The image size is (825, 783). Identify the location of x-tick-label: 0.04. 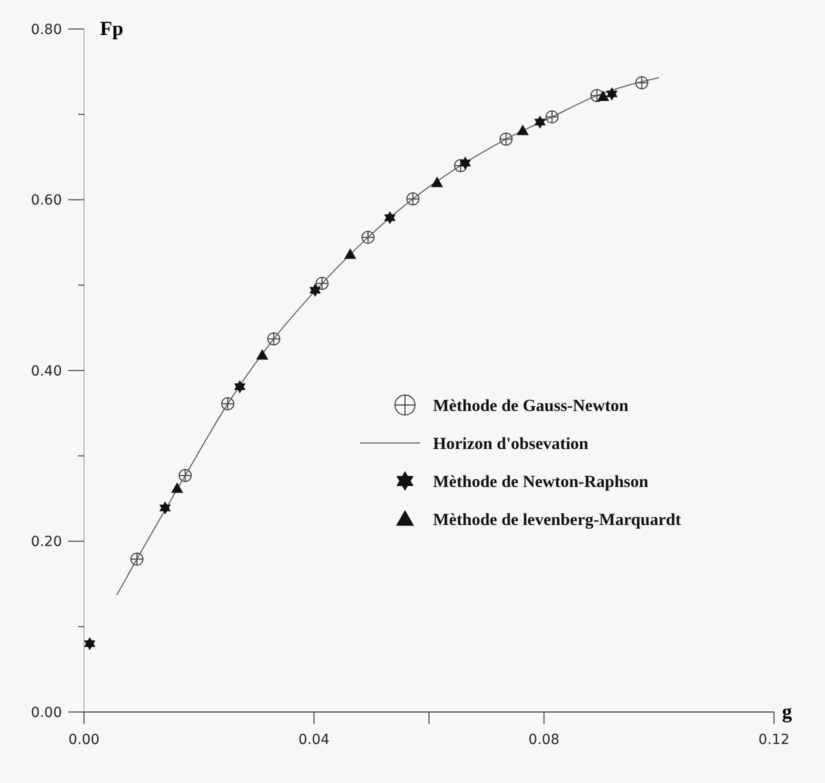
(314, 740).